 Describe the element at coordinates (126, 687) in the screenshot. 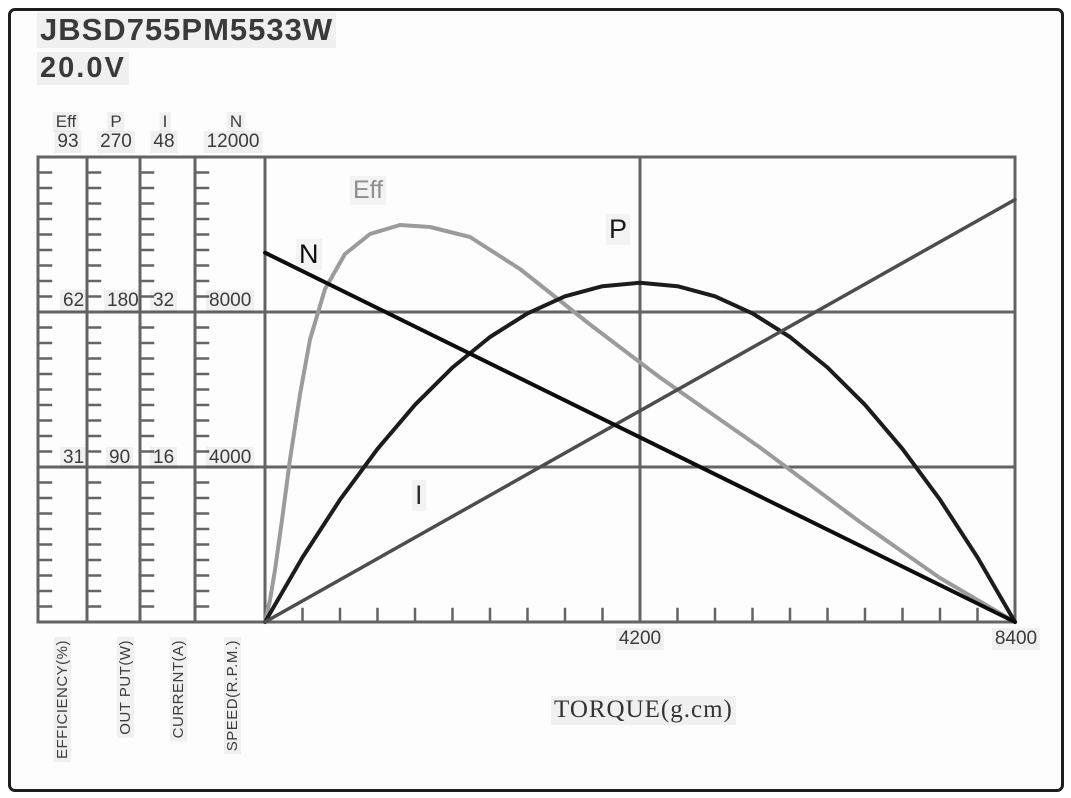

I see `axis-name-output: OUT PUT(W)` at that location.